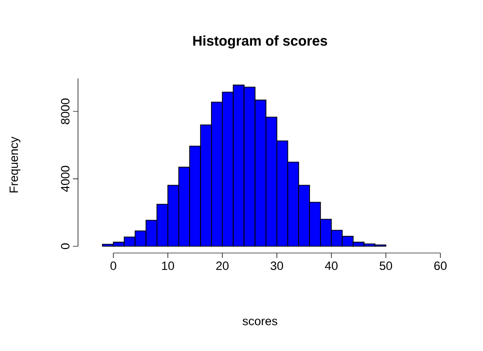 The width and height of the screenshot is (483, 351). I want to click on y-tick-label: 8000, so click(65, 111).